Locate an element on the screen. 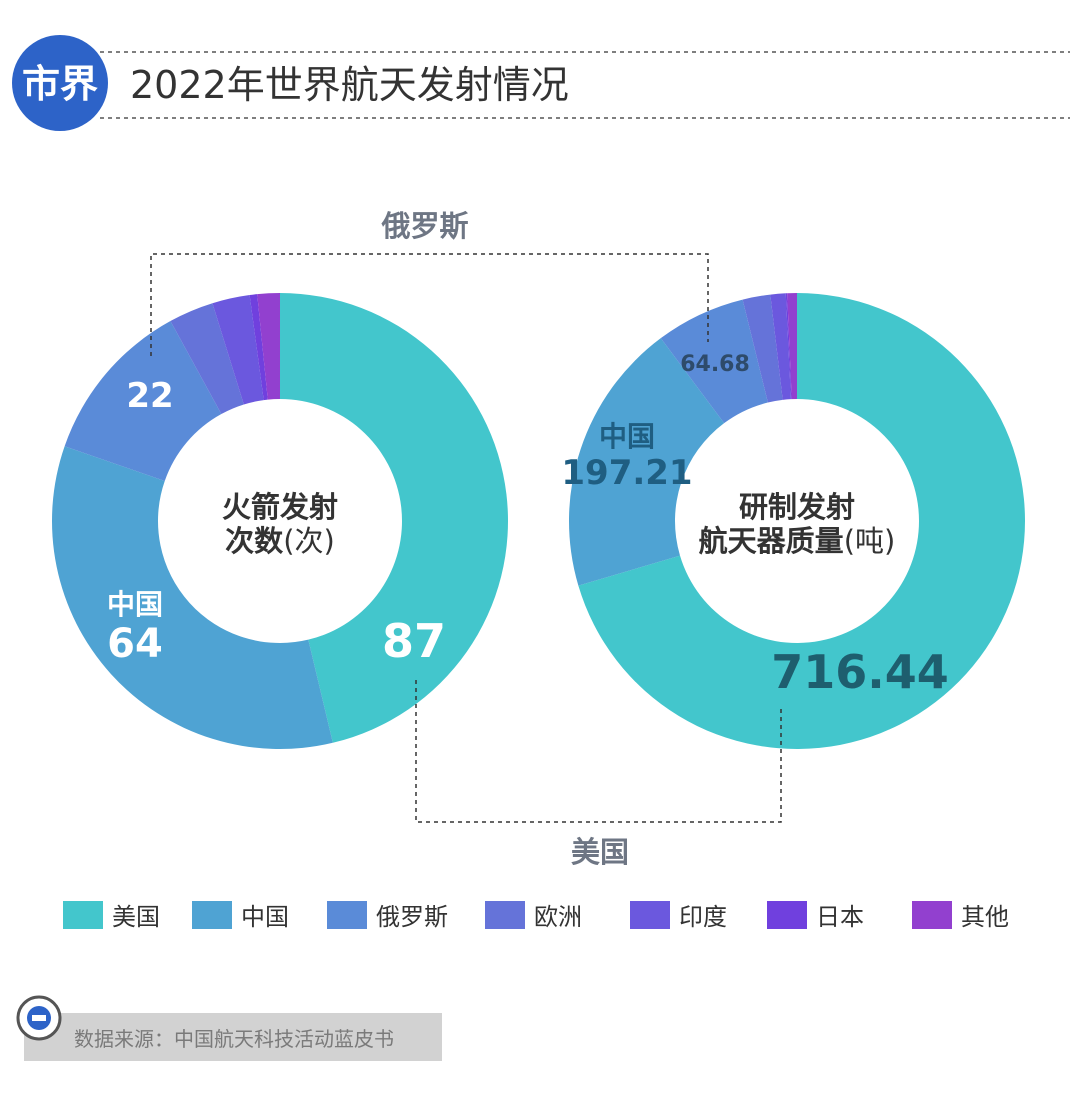 This screenshot has height=1107, width=1080. legend-label-europe: 欧洲 is located at coordinates (558, 917).